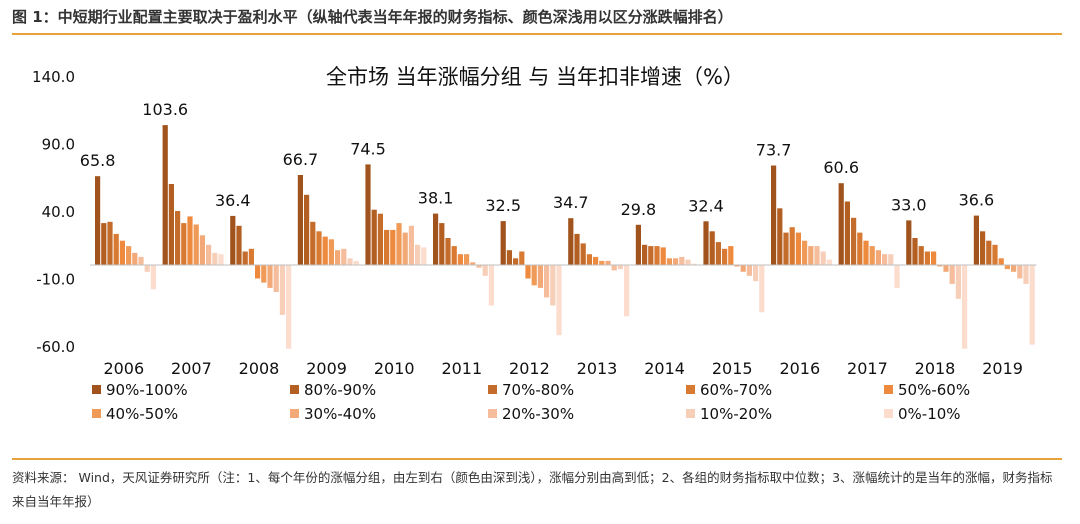 The height and width of the screenshot is (524, 1080). I want to click on legend-label: 90%-100%, so click(147, 390).